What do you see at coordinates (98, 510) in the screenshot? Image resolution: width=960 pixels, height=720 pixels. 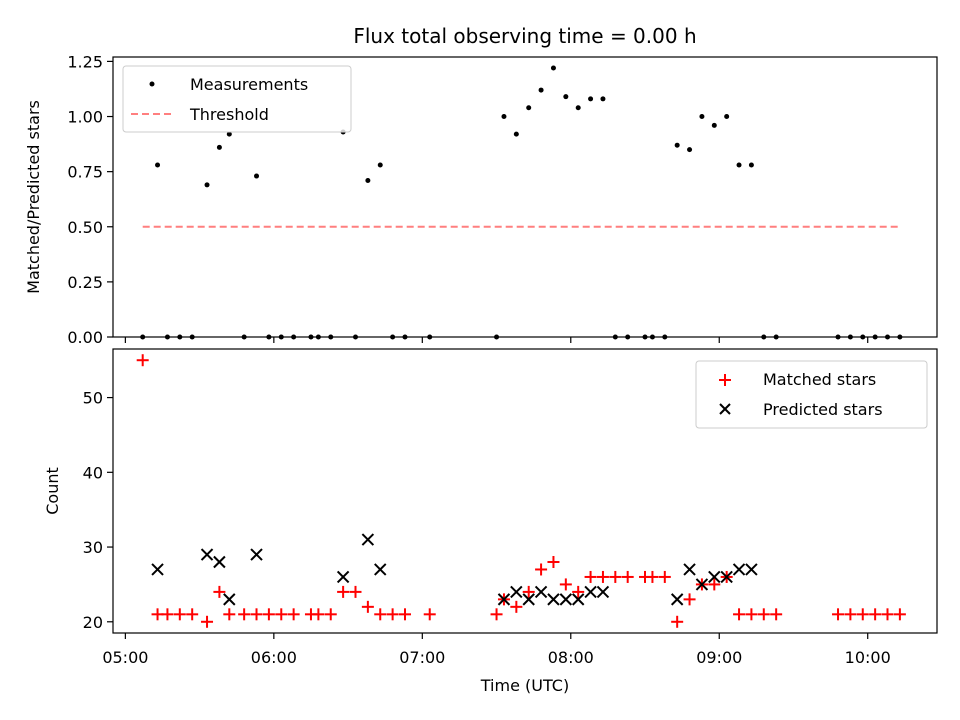 I see `bottom-y-axis: 20 30 40 50` at bounding box center [98, 510].